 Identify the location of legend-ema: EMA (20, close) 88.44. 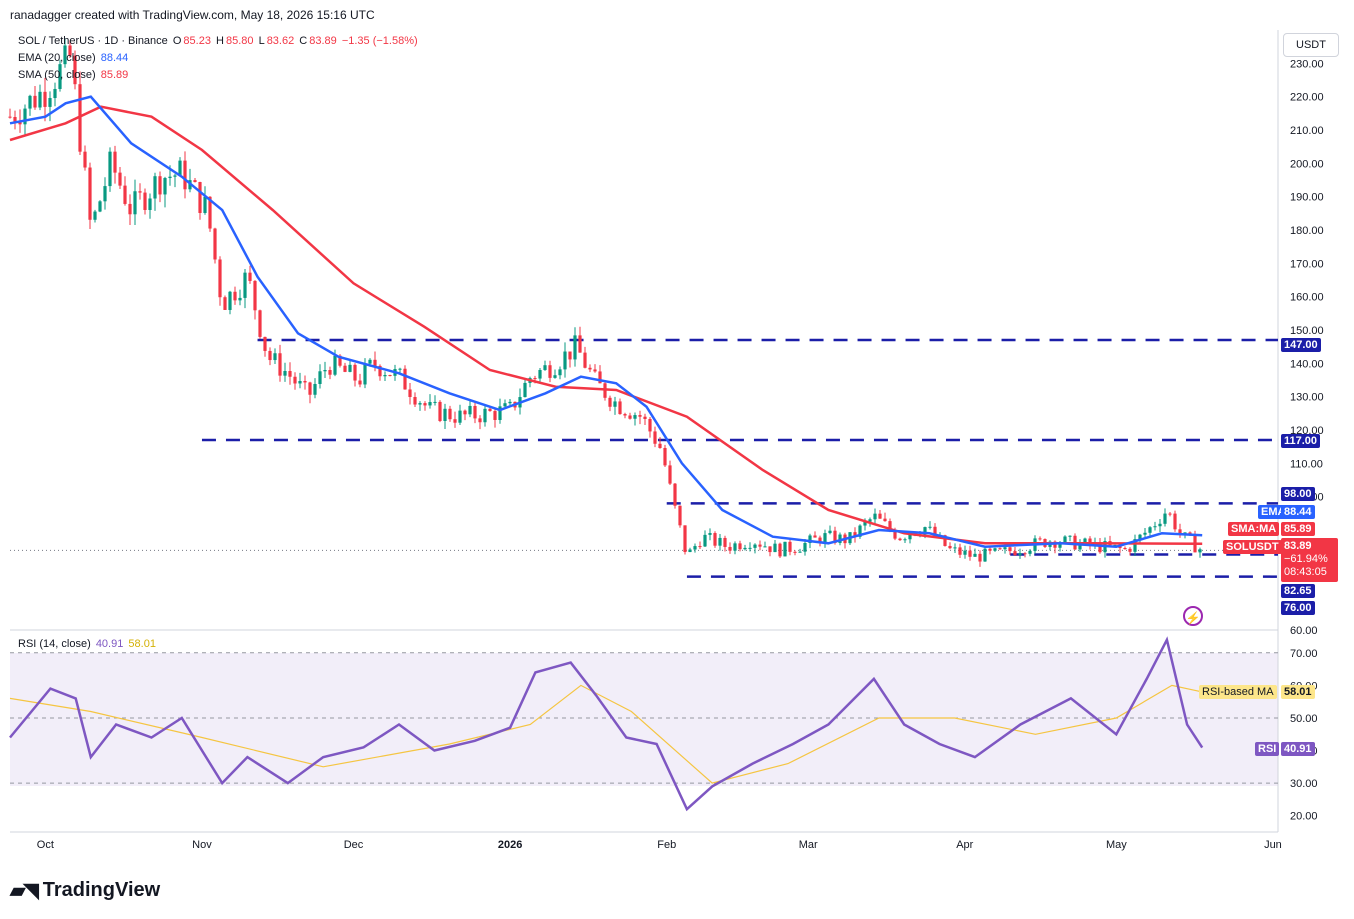
(74, 58).